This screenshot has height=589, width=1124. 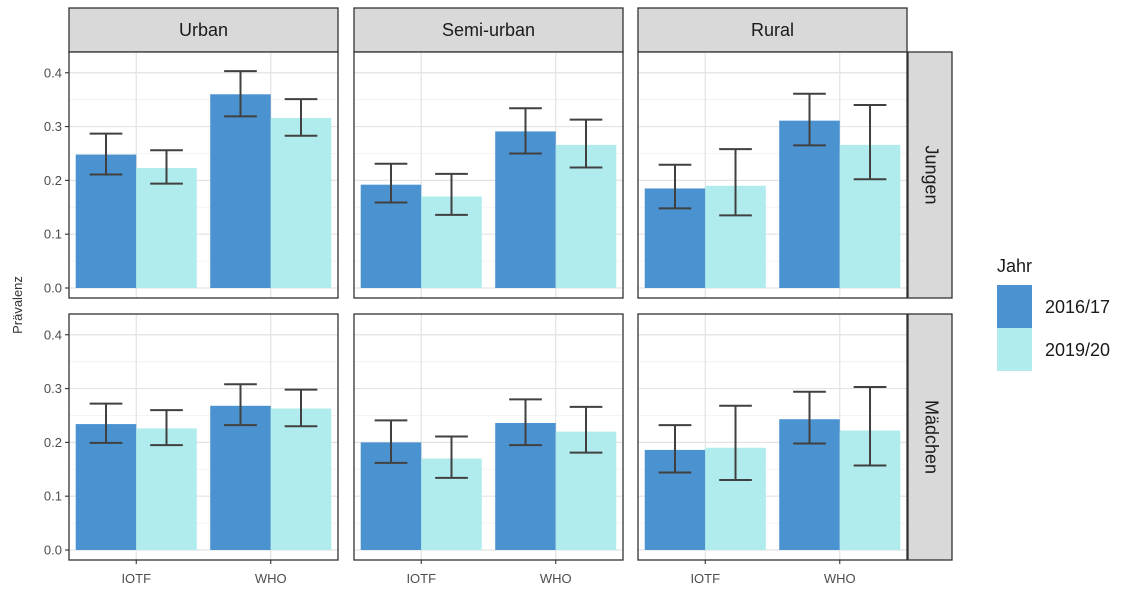 I want to click on column-strip-label-1: Semi-urban, so click(x=488, y=30).